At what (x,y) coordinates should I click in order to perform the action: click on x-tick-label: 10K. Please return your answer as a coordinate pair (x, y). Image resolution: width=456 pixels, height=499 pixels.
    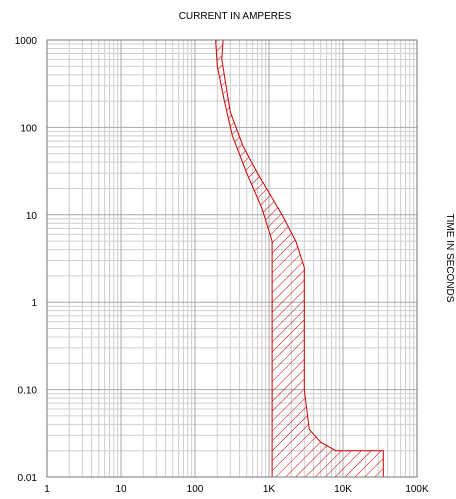
    Looking at the image, I should click on (343, 489).